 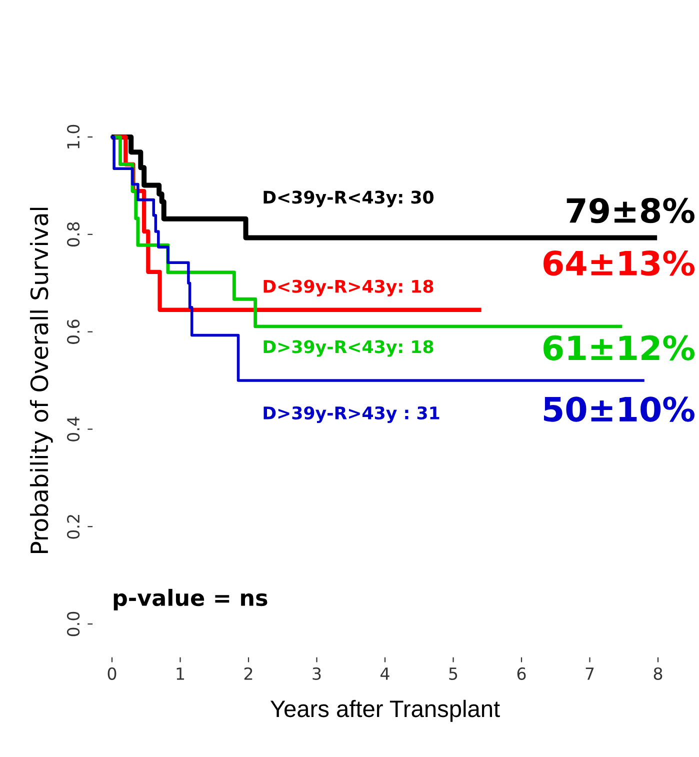 What do you see at coordinates (349, 199) in the screenshot?
I see `series-label: D<39y-R<43y: 30` at bounding box center [349, 199].